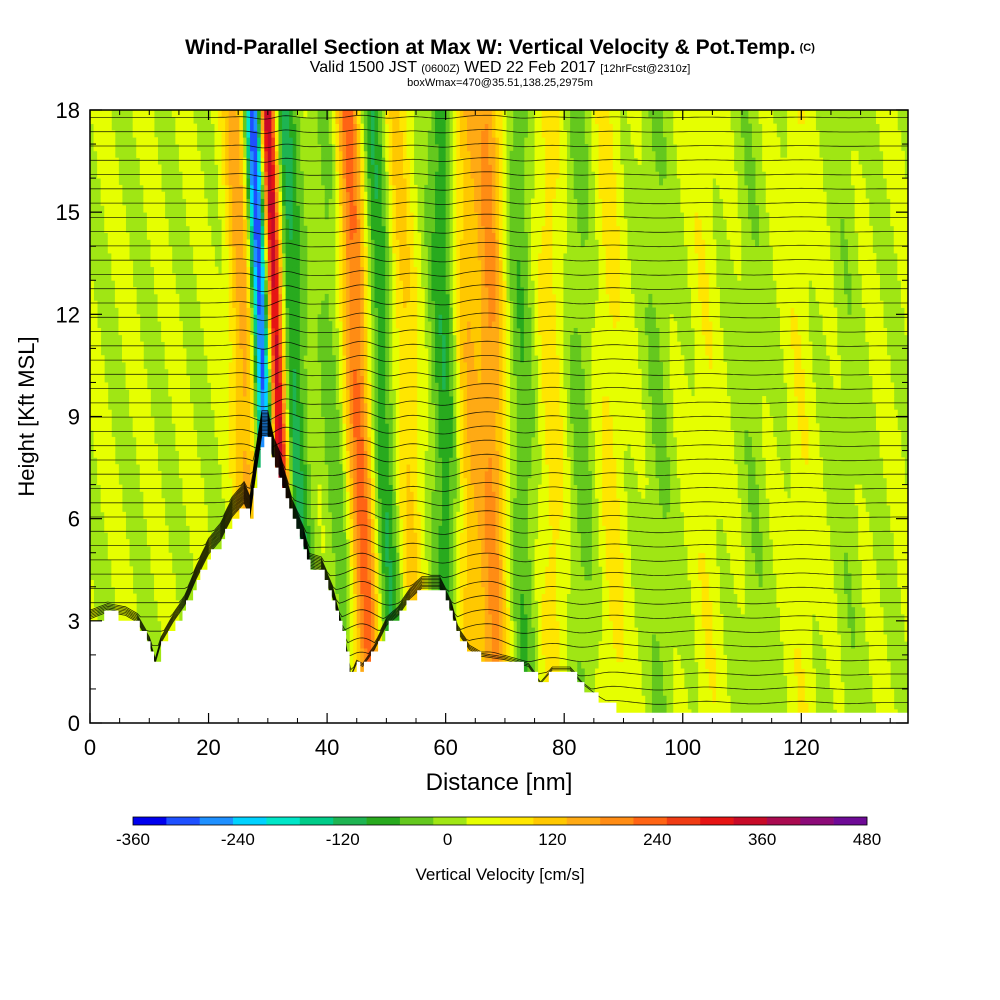  Describe the element at coordinates (363, 67) in the screenshot. I see `valid-time: Valid 1500 JST` at that location.